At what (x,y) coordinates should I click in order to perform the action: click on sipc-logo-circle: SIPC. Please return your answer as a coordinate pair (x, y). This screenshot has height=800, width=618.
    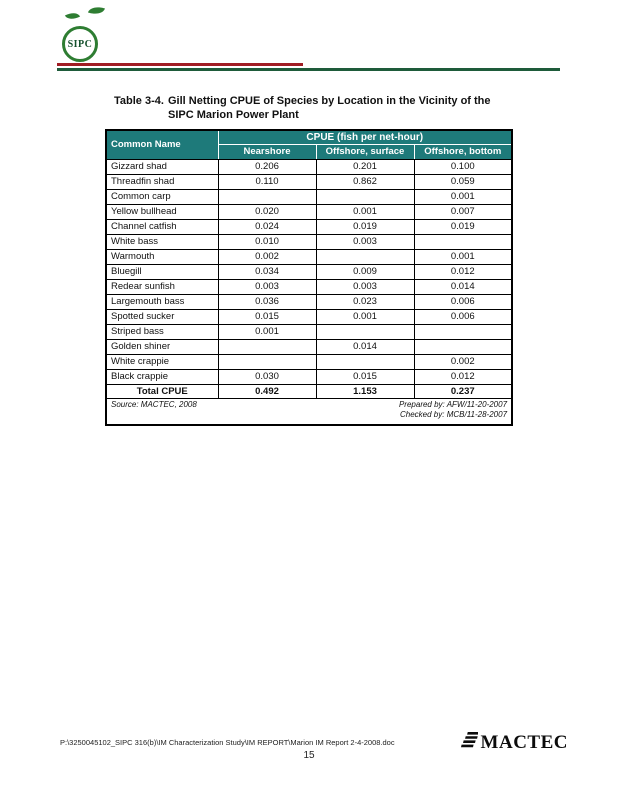
    Looking at the image, I should click on (80, 44).